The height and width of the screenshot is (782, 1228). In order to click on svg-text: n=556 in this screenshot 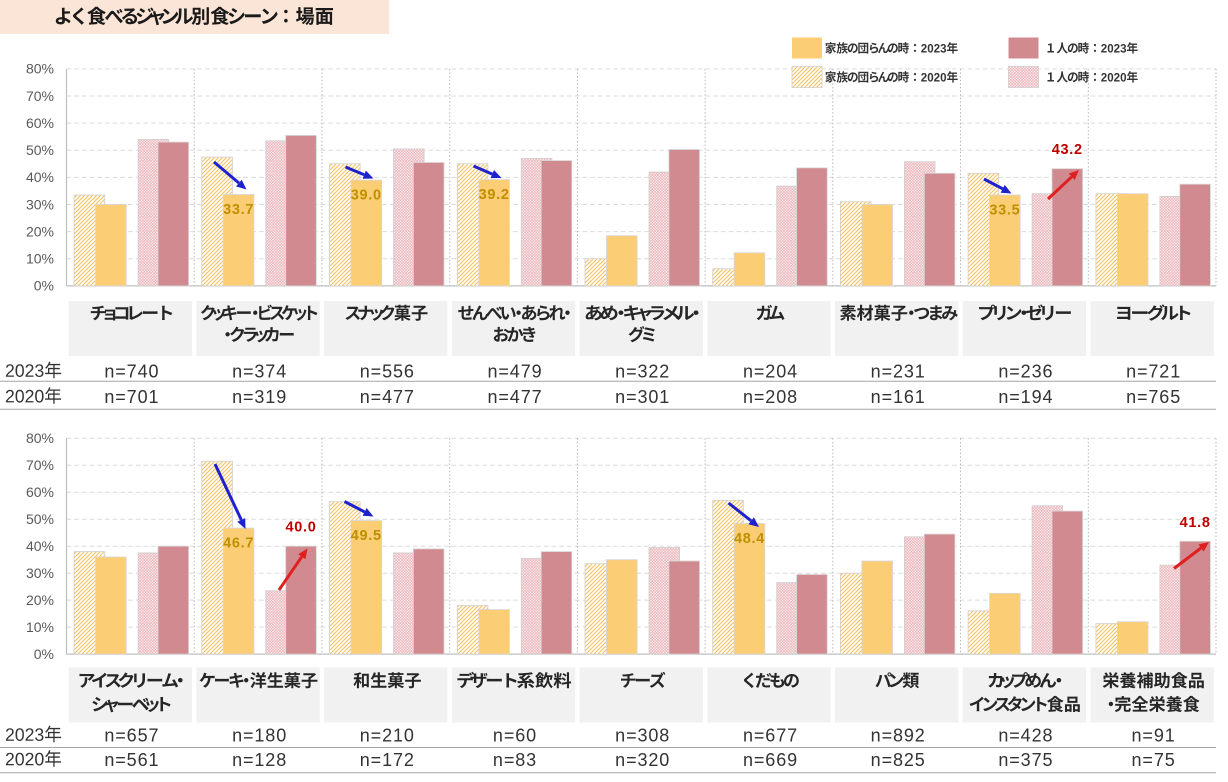, I will do `click(387, 371)`.